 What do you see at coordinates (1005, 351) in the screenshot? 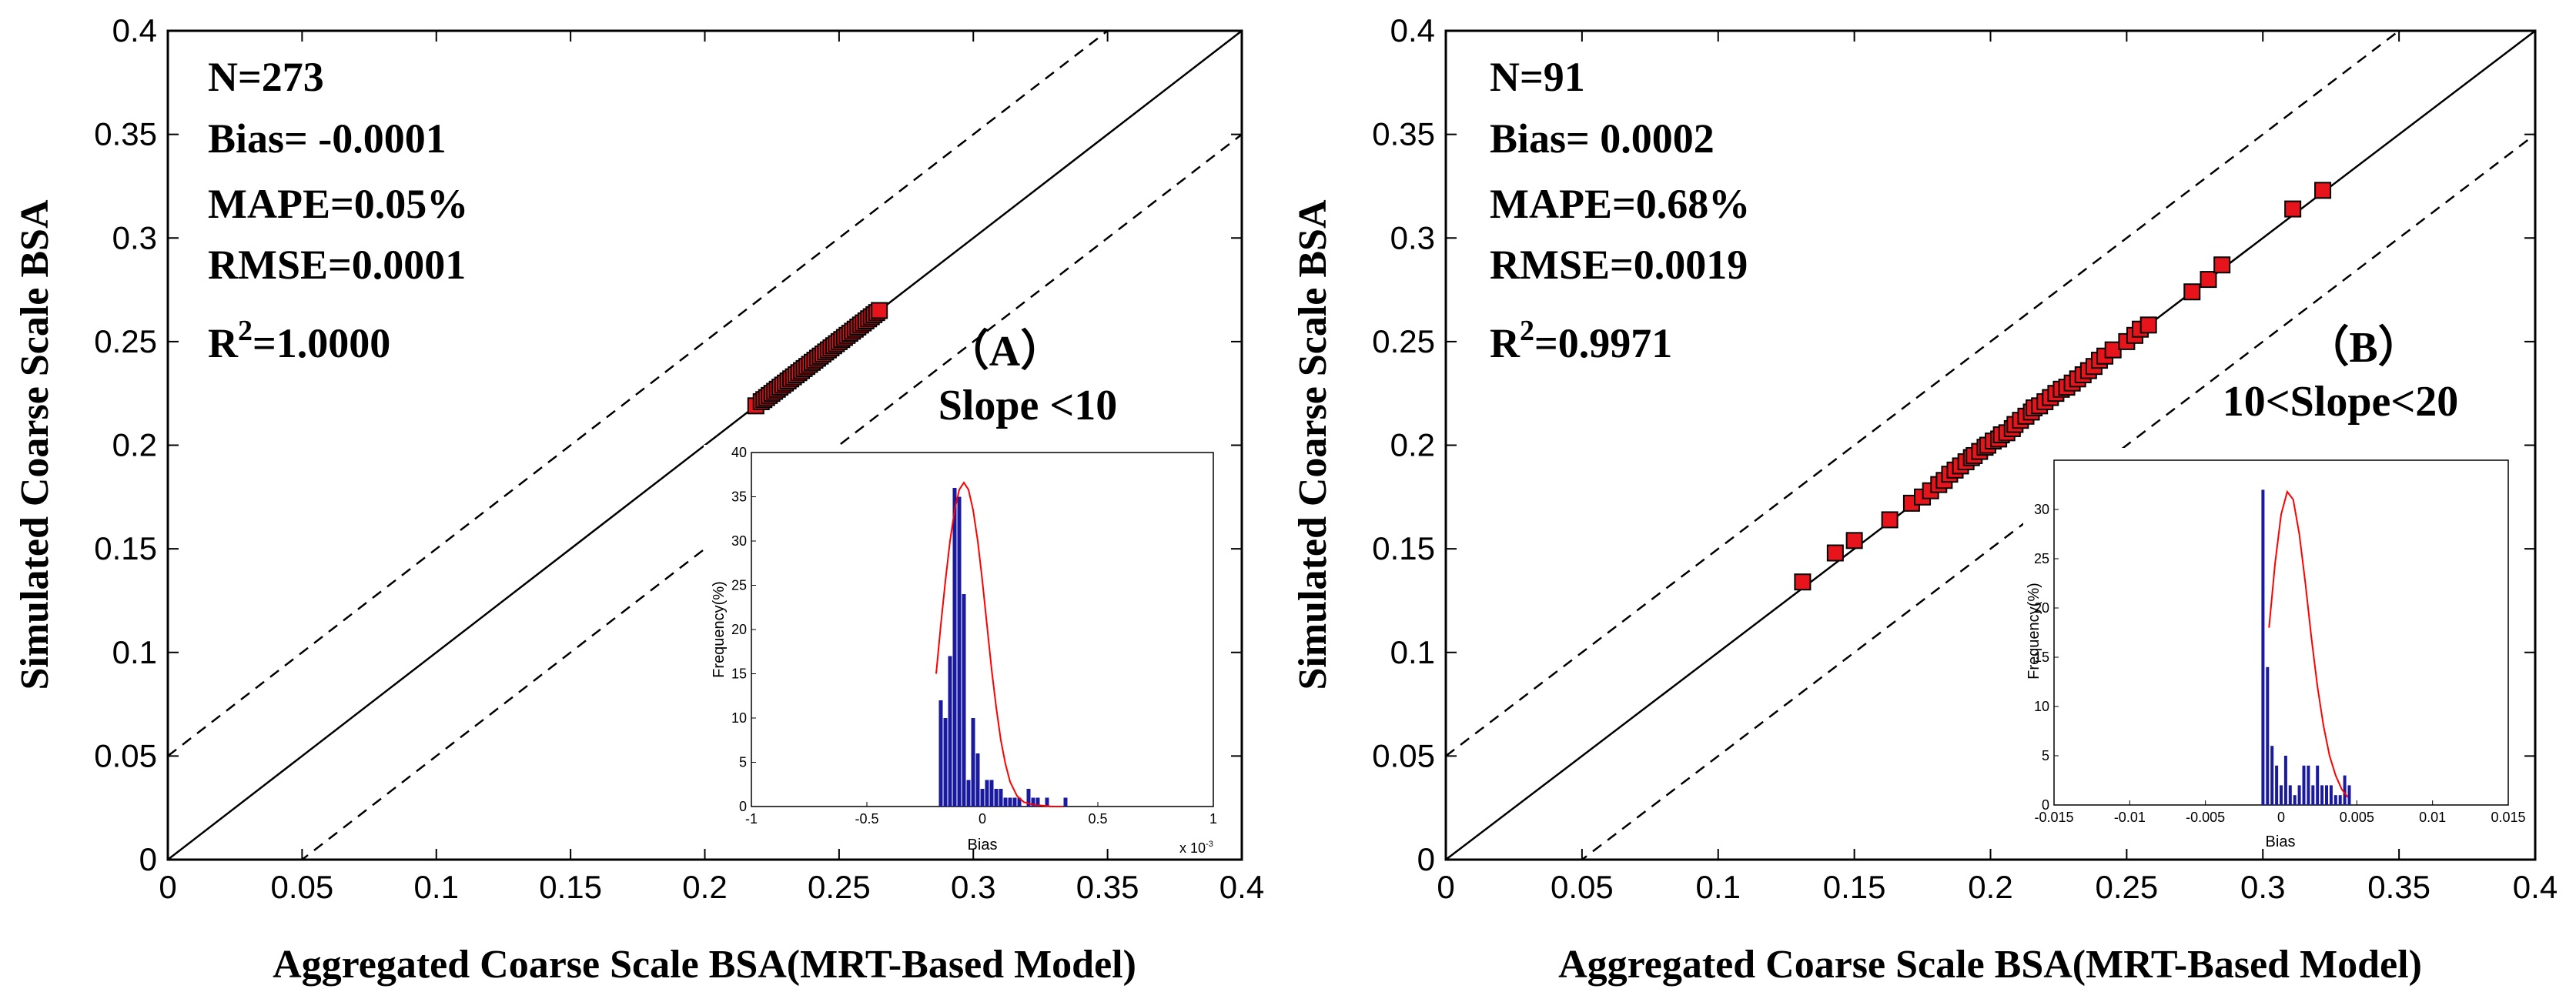
I see `panel-a-label: （A）` at bounding box center [1005, 351].